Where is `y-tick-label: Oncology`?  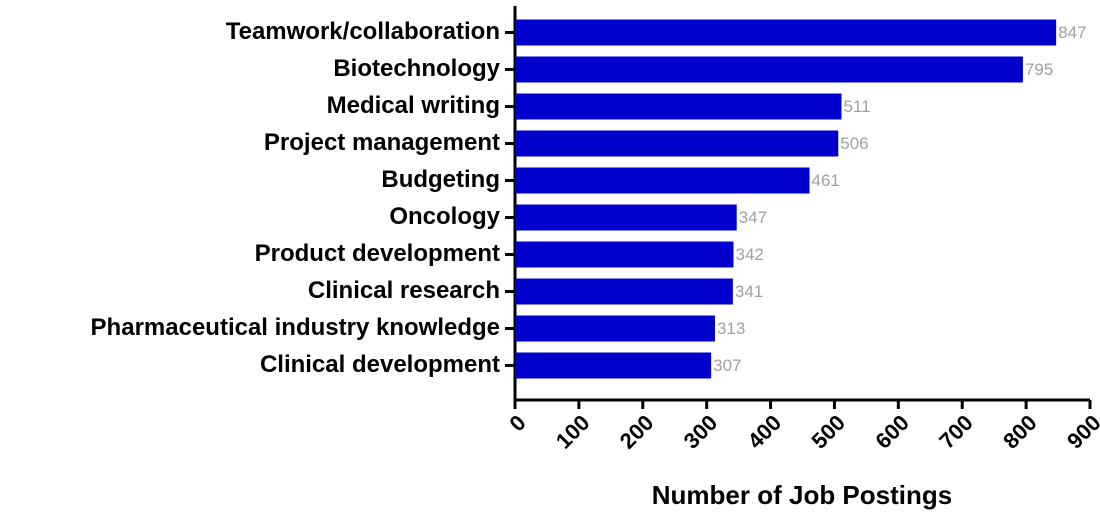 y-tick-label: Oncology is located at coordinates (444, 216).